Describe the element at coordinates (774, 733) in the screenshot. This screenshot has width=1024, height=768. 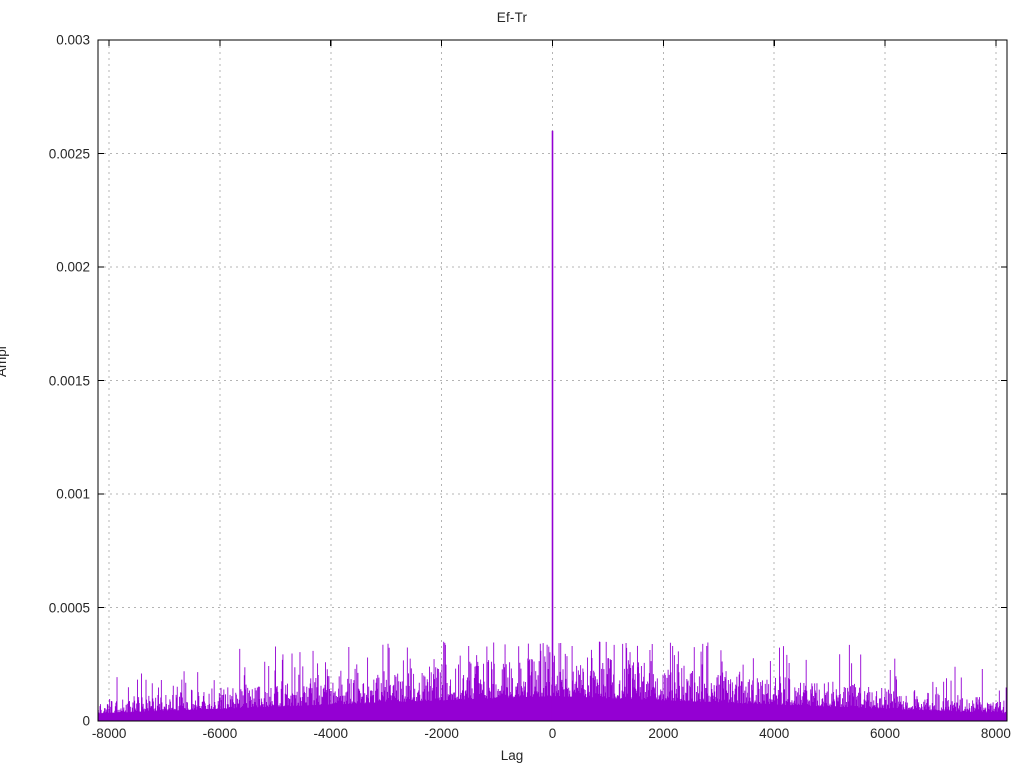
I see `x-tick-label: 4000` at that location.